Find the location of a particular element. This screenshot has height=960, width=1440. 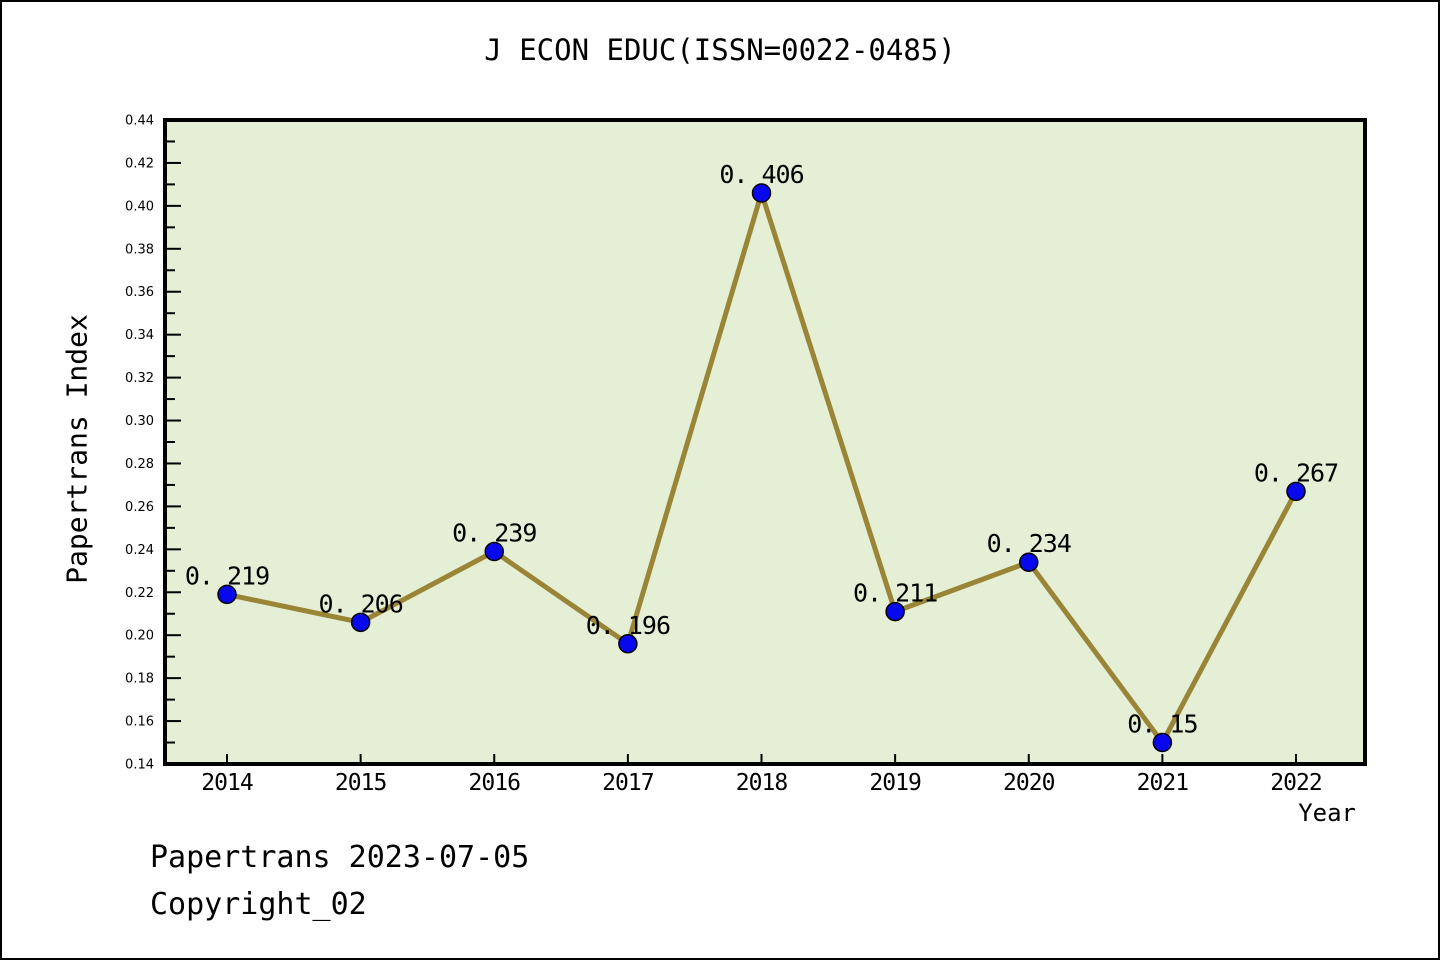

footer-date: Papertrans 2023-07-05 is located at coordinates (340, 857).